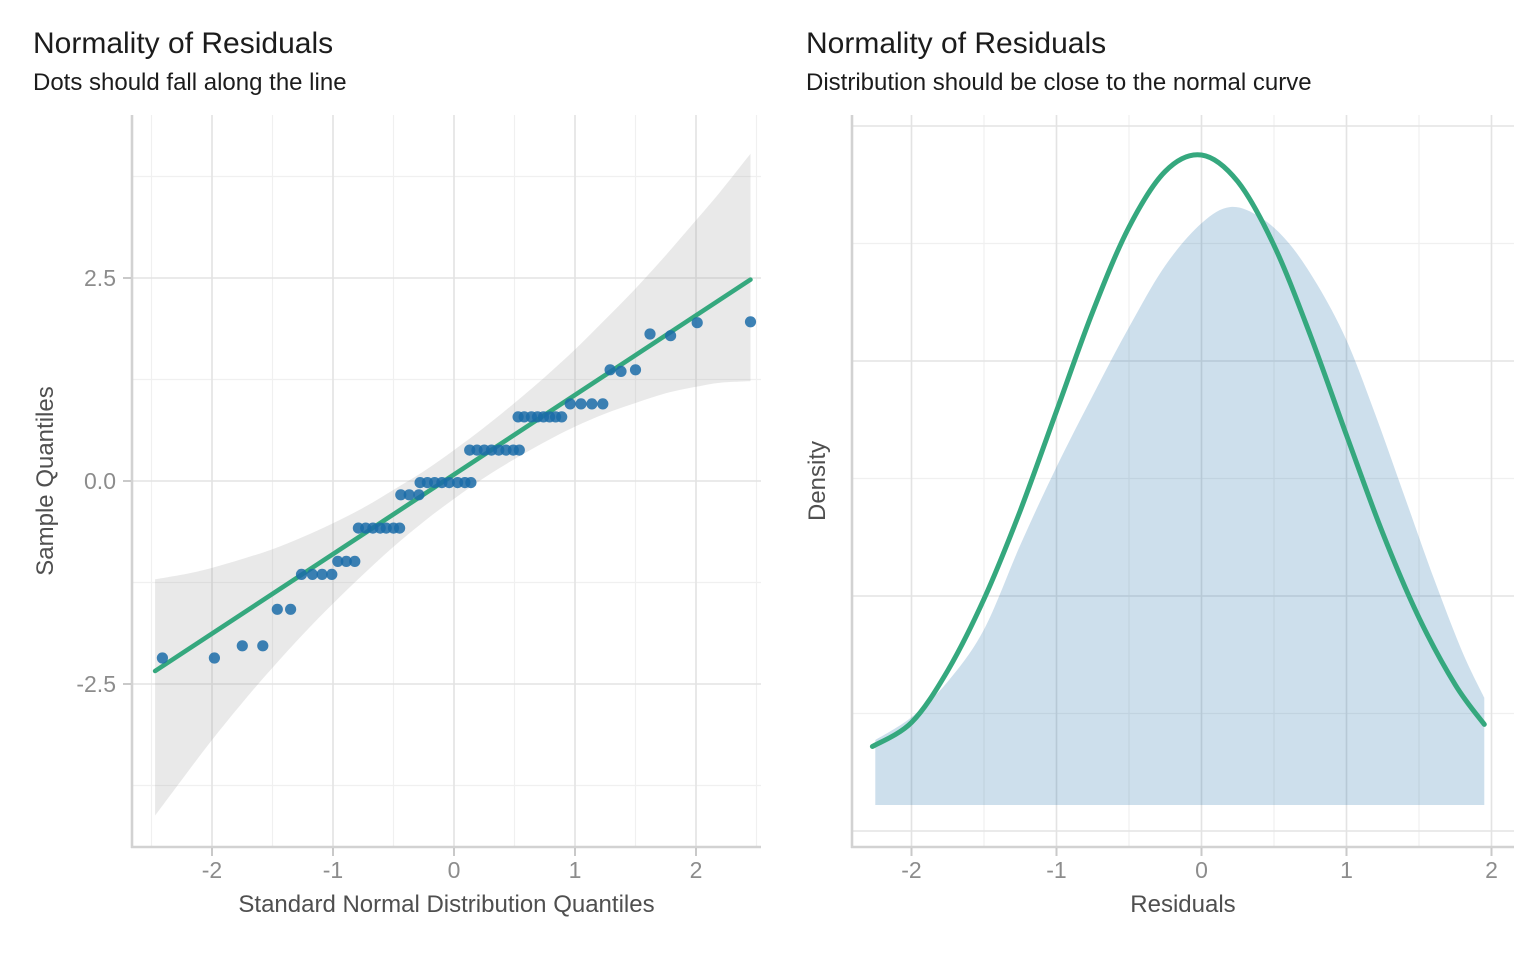  Describe the element at coordinates (333, 870) in the screenshot. I see `qq-x-tick-label: -1` at that location.